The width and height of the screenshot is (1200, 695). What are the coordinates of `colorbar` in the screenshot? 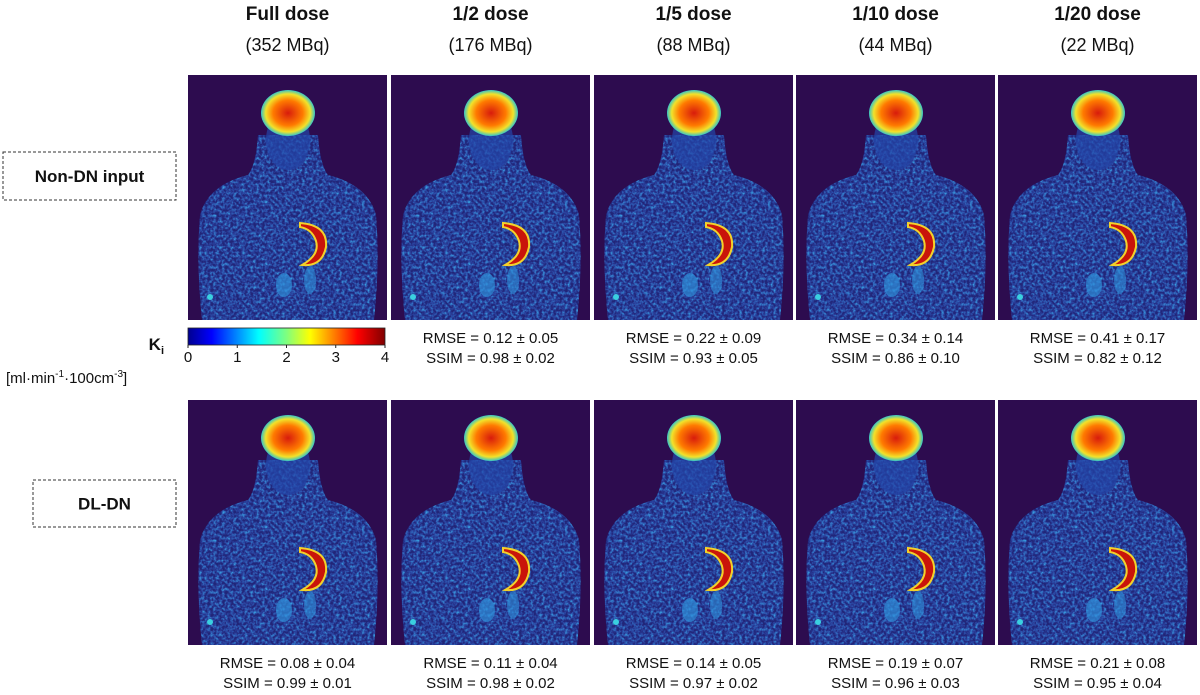 It's located at (286, 336).